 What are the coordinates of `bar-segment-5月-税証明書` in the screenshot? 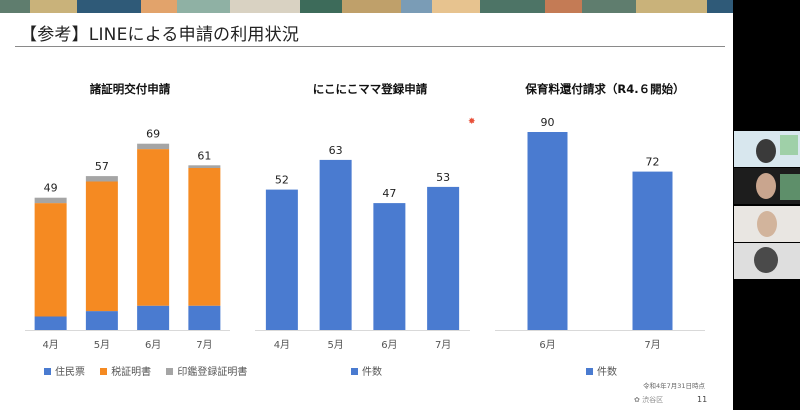 It's located at (101, 246).